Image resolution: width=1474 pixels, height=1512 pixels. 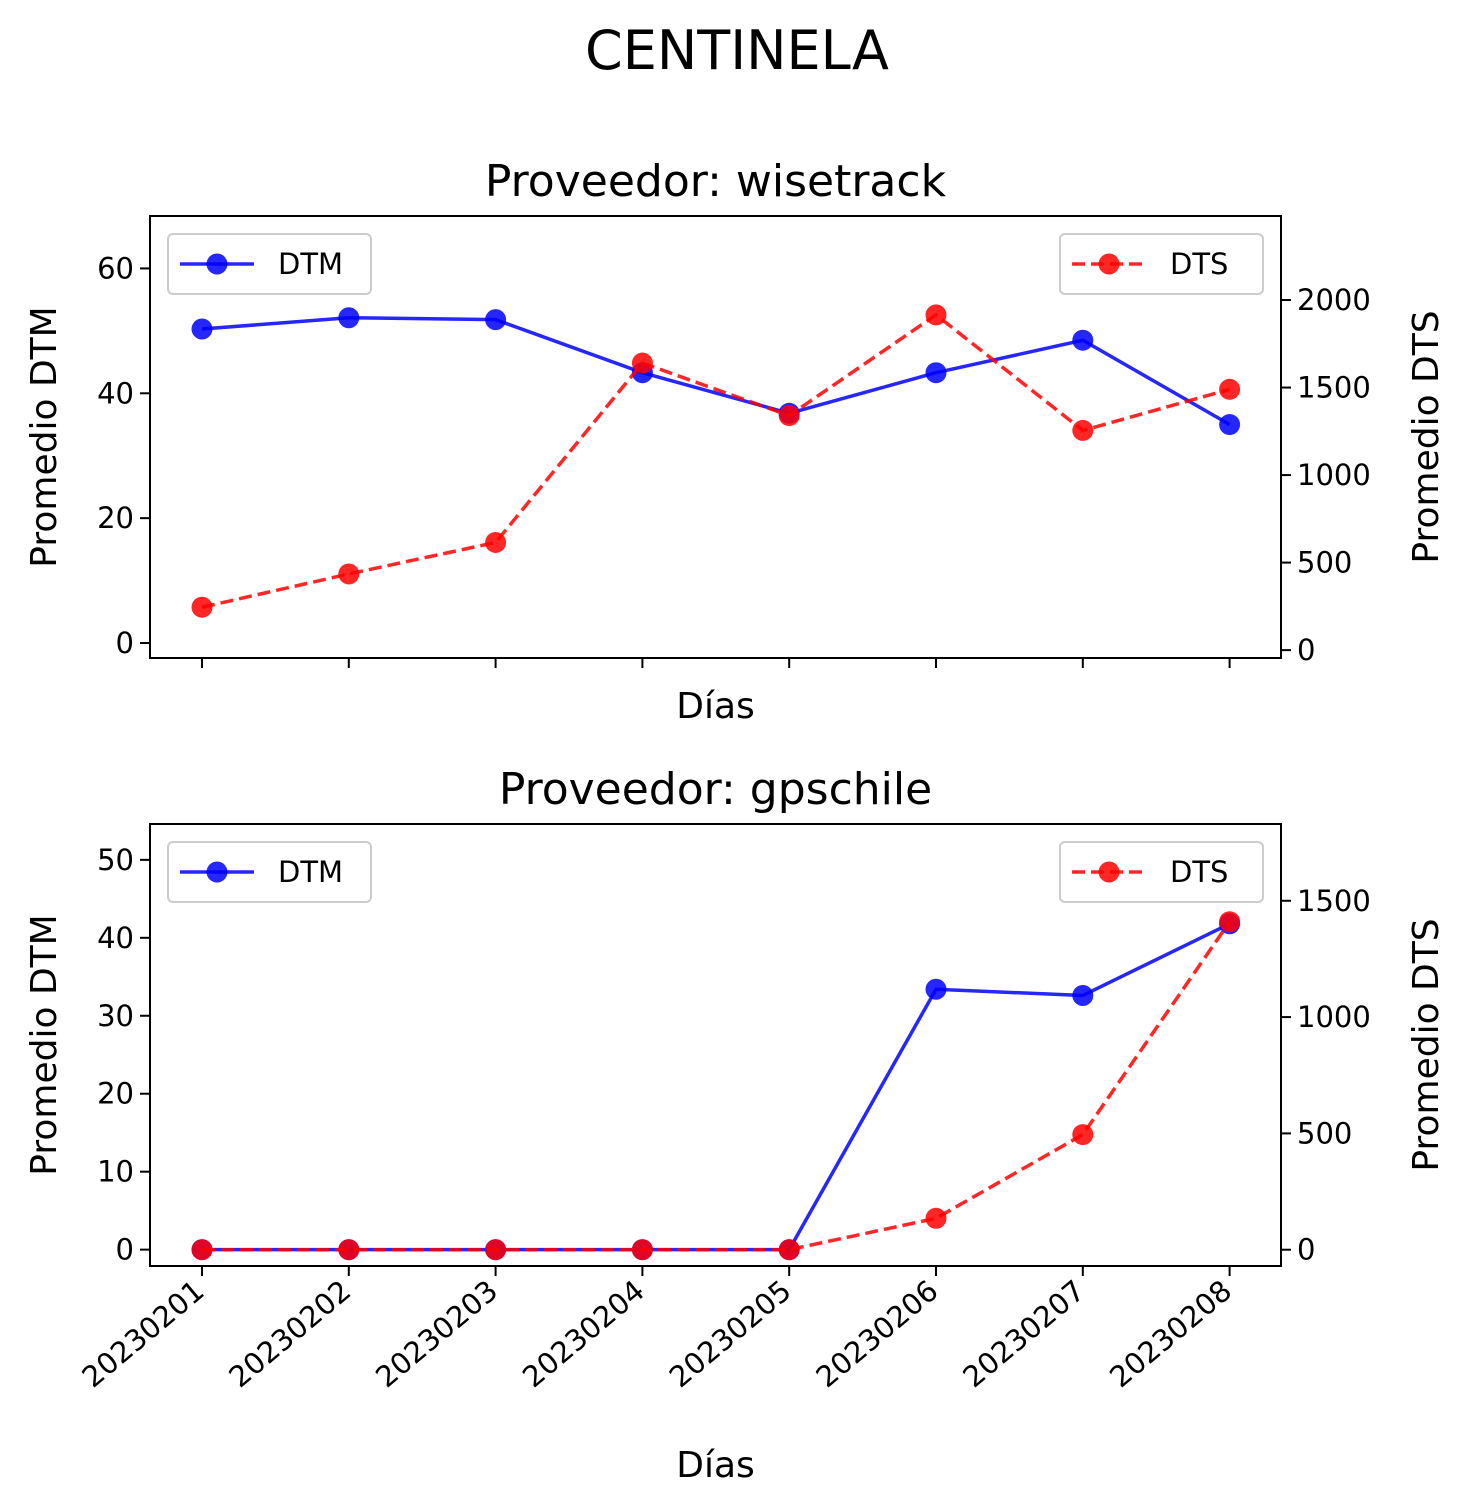 What do you see at coordinates (115, 1016) in the screenshot?
I see `y-left-tick-label: 30` at bounding box center [115, 1016].